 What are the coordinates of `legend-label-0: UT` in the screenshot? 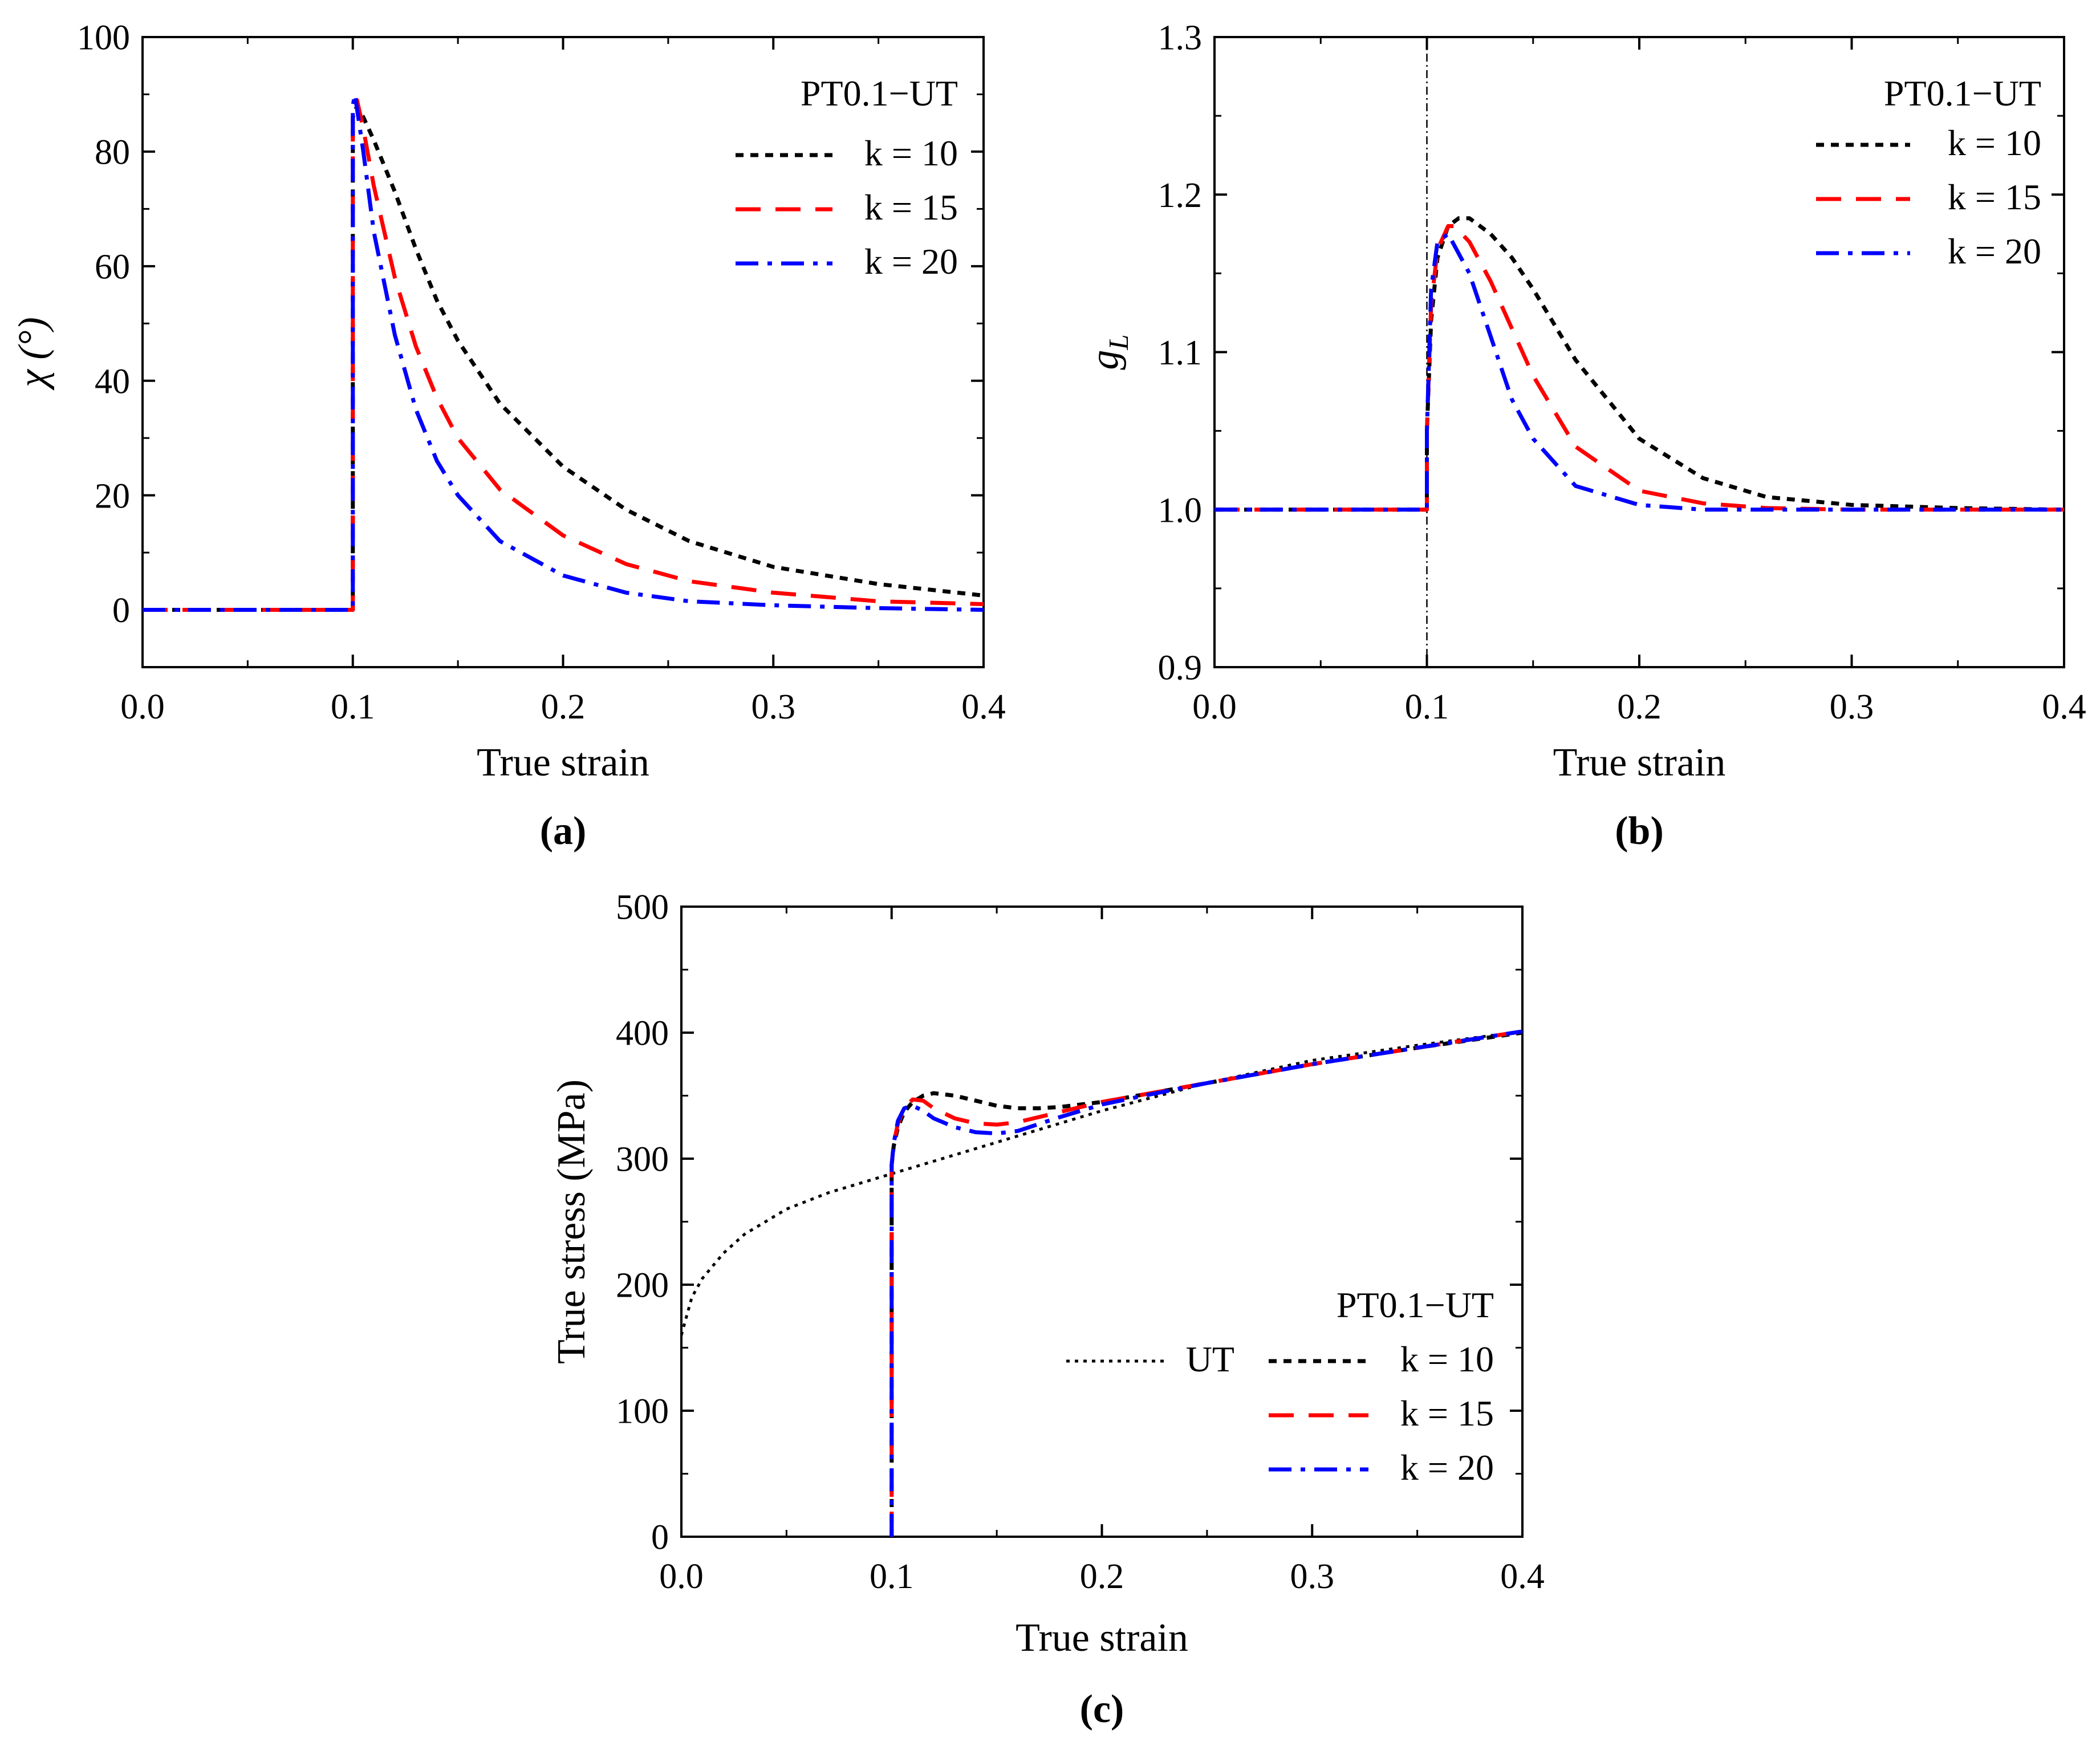 It's located at (1210, 1359).